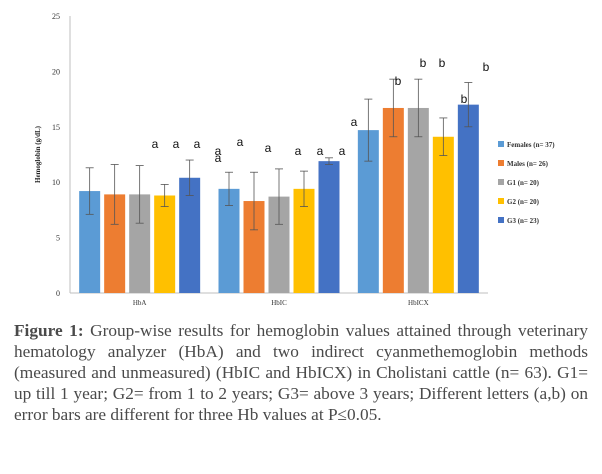 Image resolution: width=602 pixels, height=474 pixels. What do you see at coordinates (56, 182) in the screenshot?
I see `y-tick-label: 10` at bounding box center [56, 182].